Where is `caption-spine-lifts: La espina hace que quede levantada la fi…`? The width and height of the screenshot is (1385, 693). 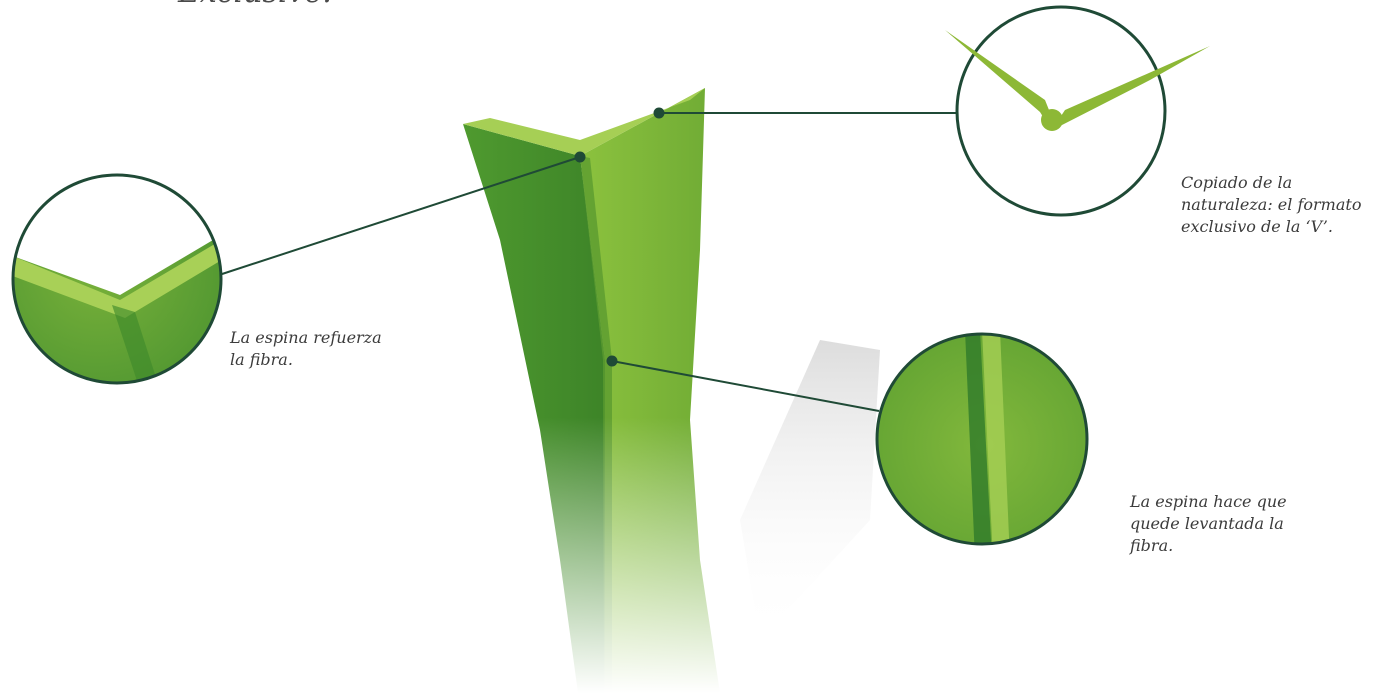
caption-spine-lifts: La espina hace que quede levantada la fi… is located at coordinates (1208, 524).